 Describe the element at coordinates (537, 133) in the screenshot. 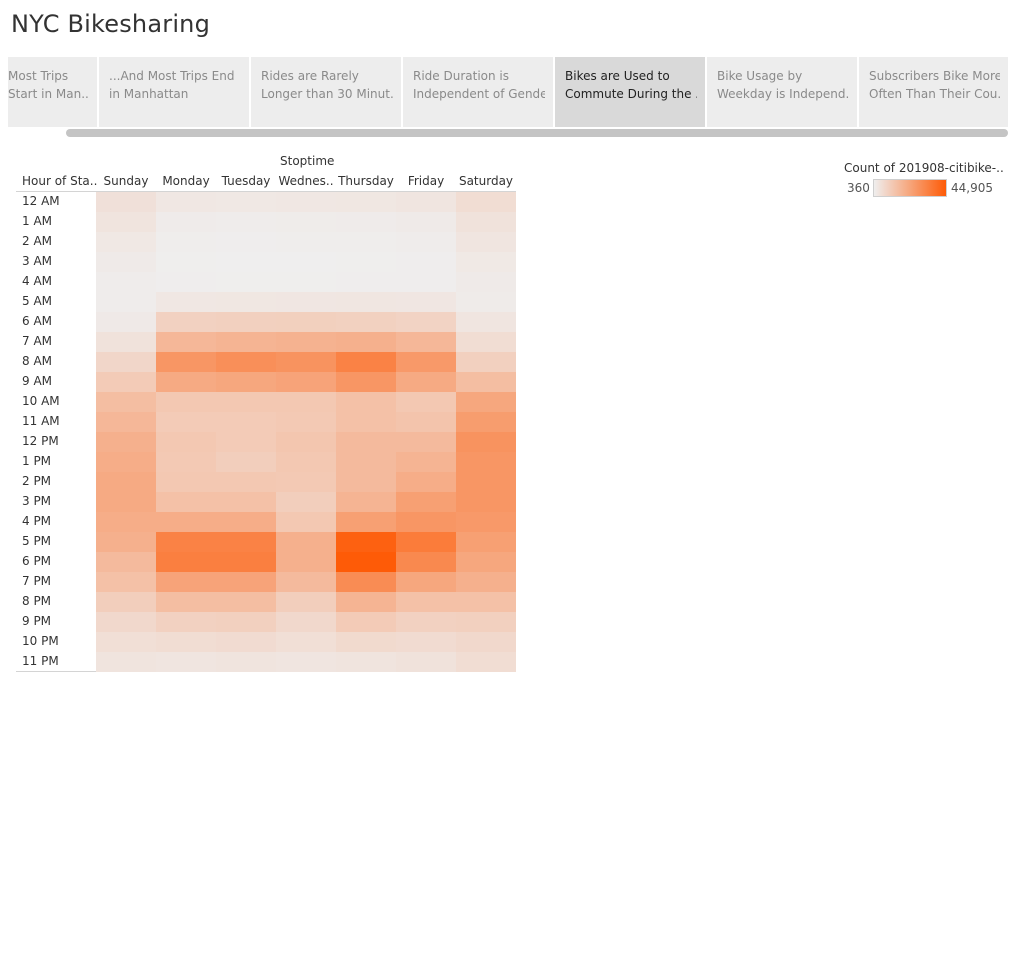

I see `tabs-scrollbar` at that location.